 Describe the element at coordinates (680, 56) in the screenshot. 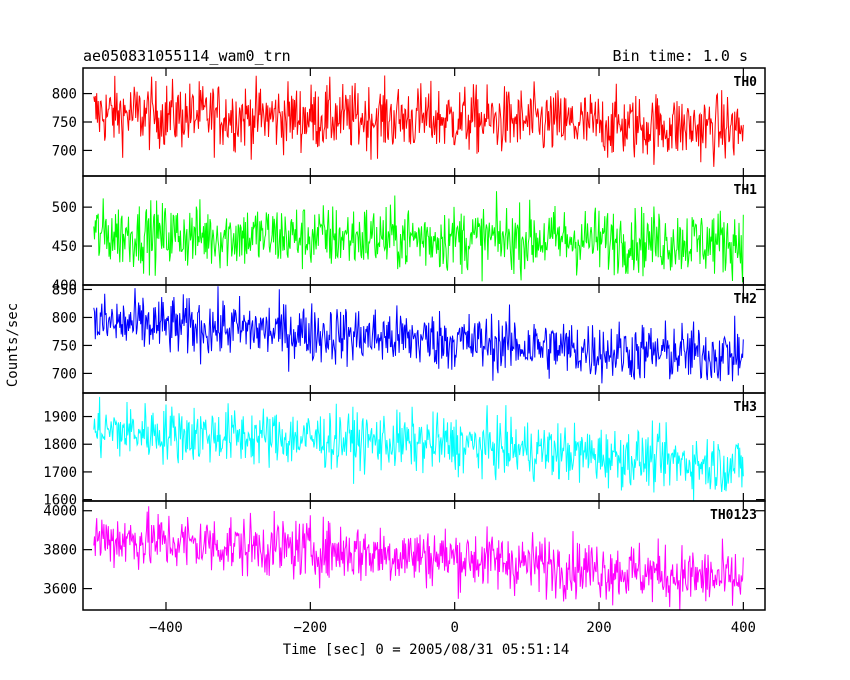

I see `bin-time-label: Bin time: 1.0 s` at that location.